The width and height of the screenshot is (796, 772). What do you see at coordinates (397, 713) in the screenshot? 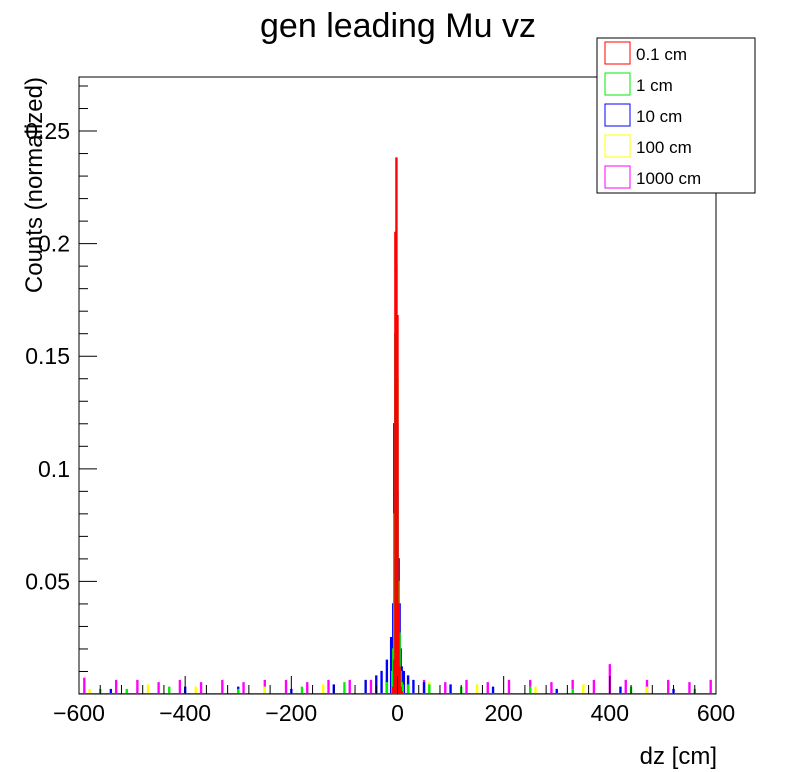
I see `x-tick-label: 0` at bounding box center [397, 713].